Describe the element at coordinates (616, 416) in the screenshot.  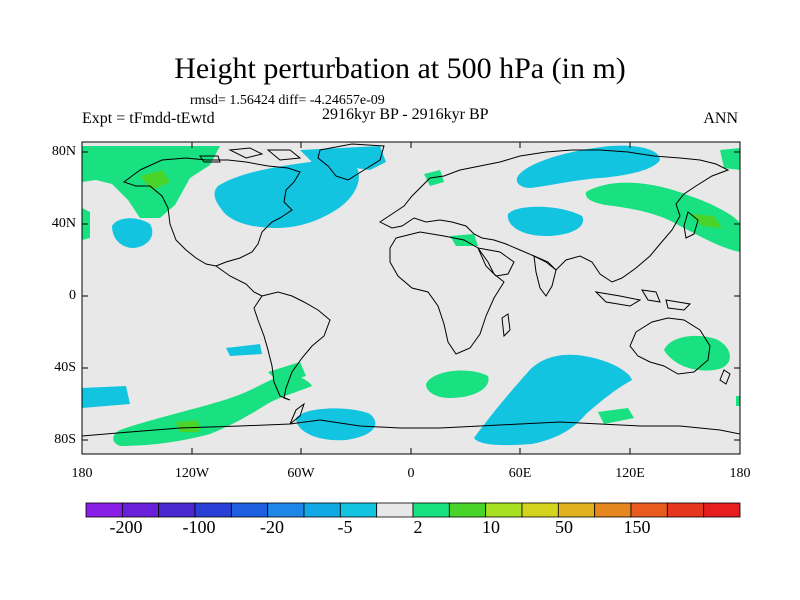
I see `positive-anomaly-s-indian` at that location.